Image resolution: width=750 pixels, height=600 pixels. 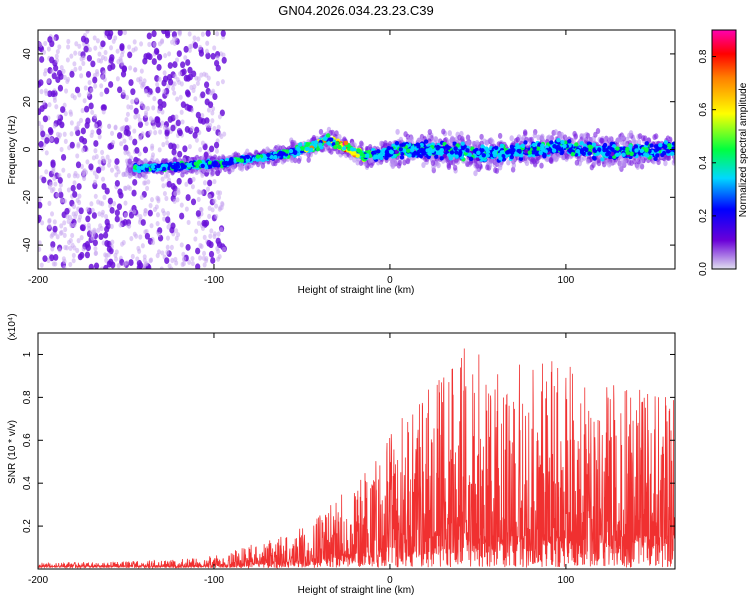 What do you see at coordinates (214, 280) in the screenshot?
I see `spectrogram-x-tick-label: -100` at bounding box center [214, 280].